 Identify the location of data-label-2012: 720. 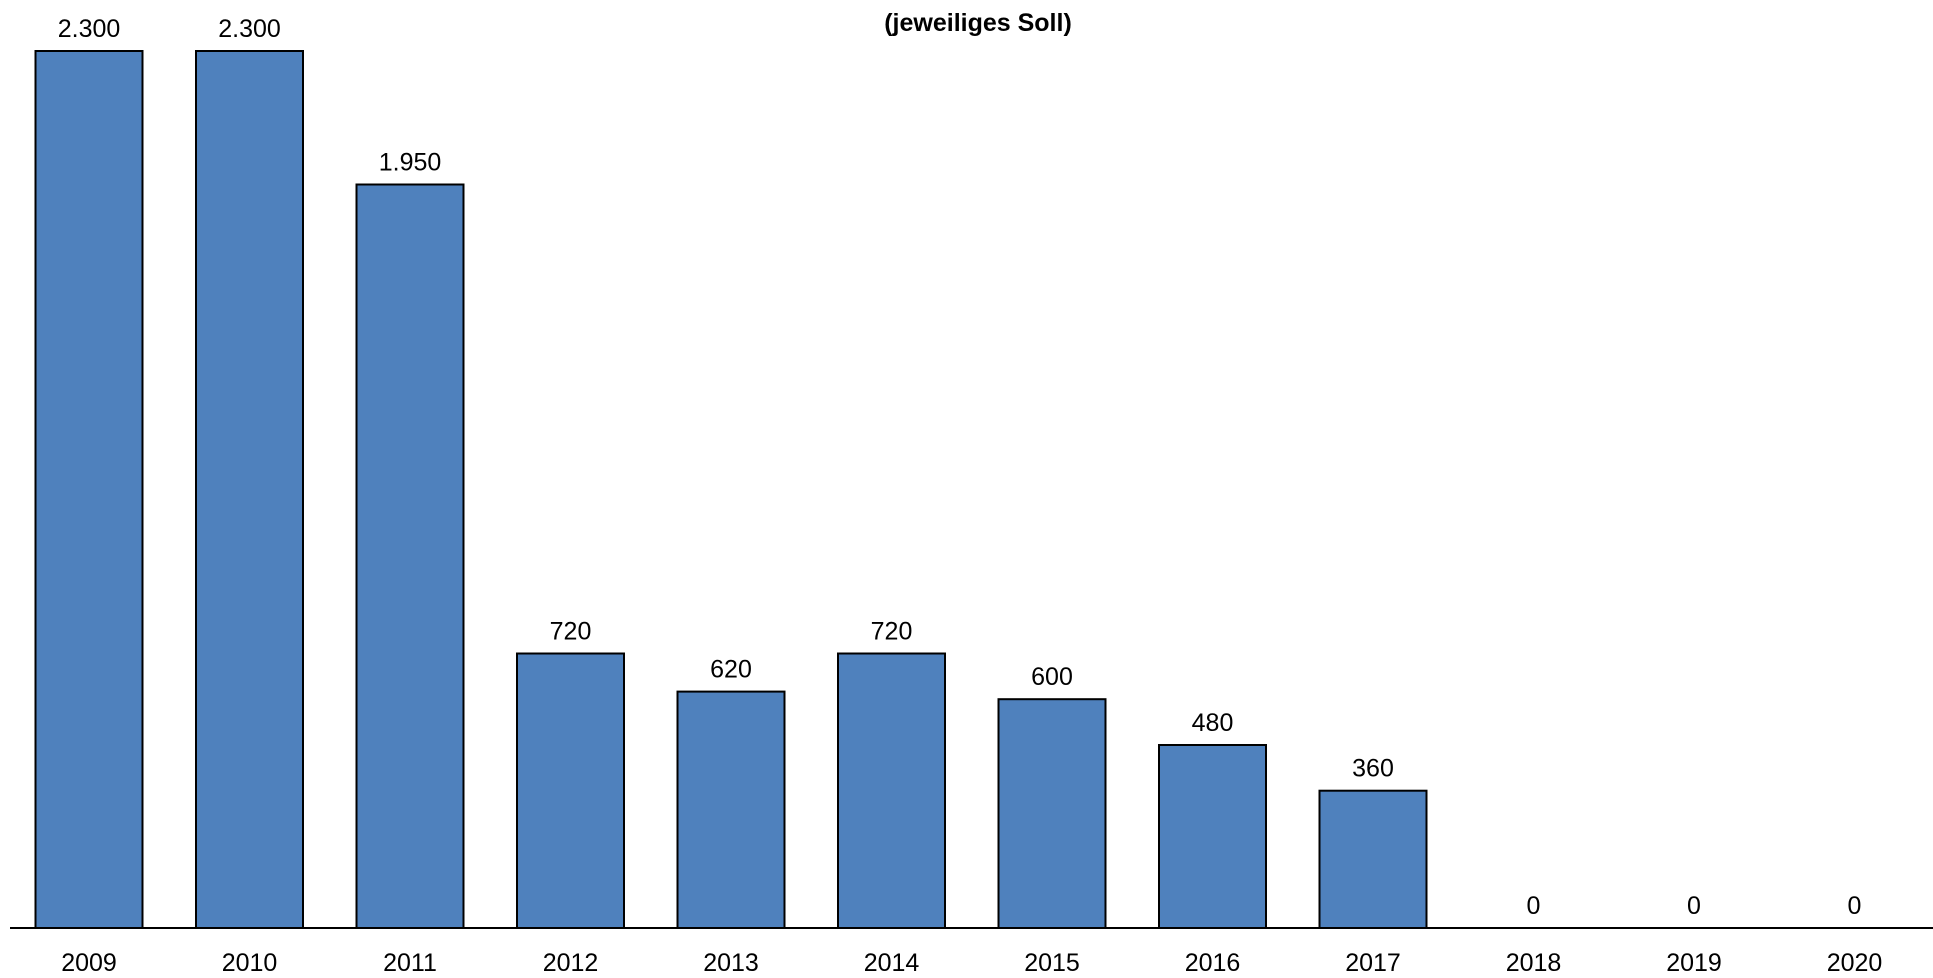
(571, 632).